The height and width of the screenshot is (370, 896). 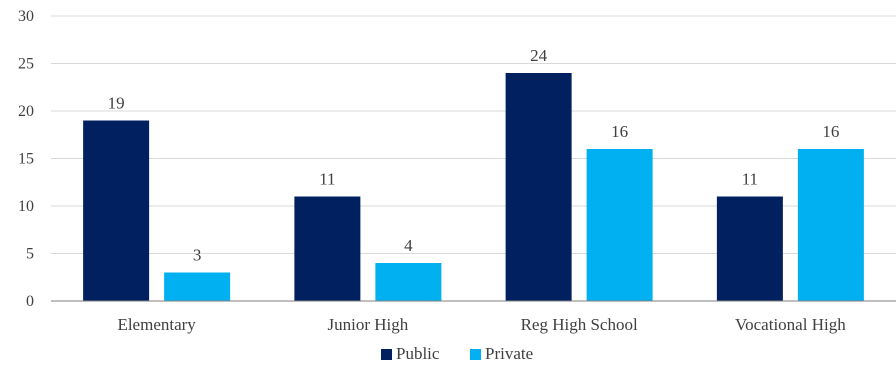 What do you see at coordinates (790, 324) in the screenshot?
I see `x-tick-label: Vocational High` at bounding box center [790, 324].